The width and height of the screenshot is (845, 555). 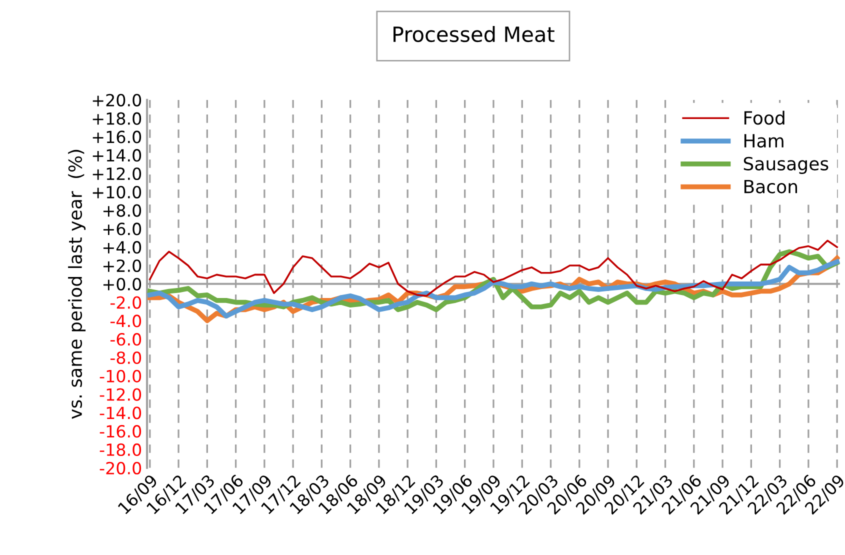 I want to click on legend-label: Sausages, so click(x=786, y=165).